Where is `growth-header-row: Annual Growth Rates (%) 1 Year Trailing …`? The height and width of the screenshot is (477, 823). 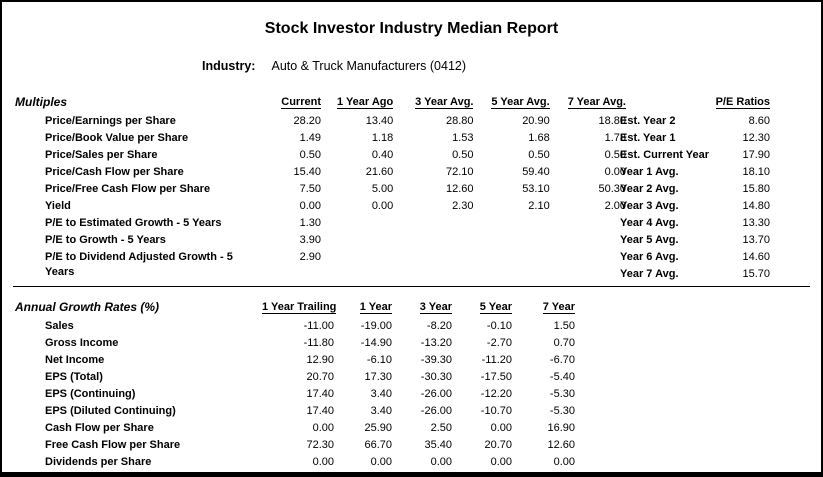
growth-header-row: Annual Growth Rates (%) 1 Year Trailing … is located at coordinates (293, 307).